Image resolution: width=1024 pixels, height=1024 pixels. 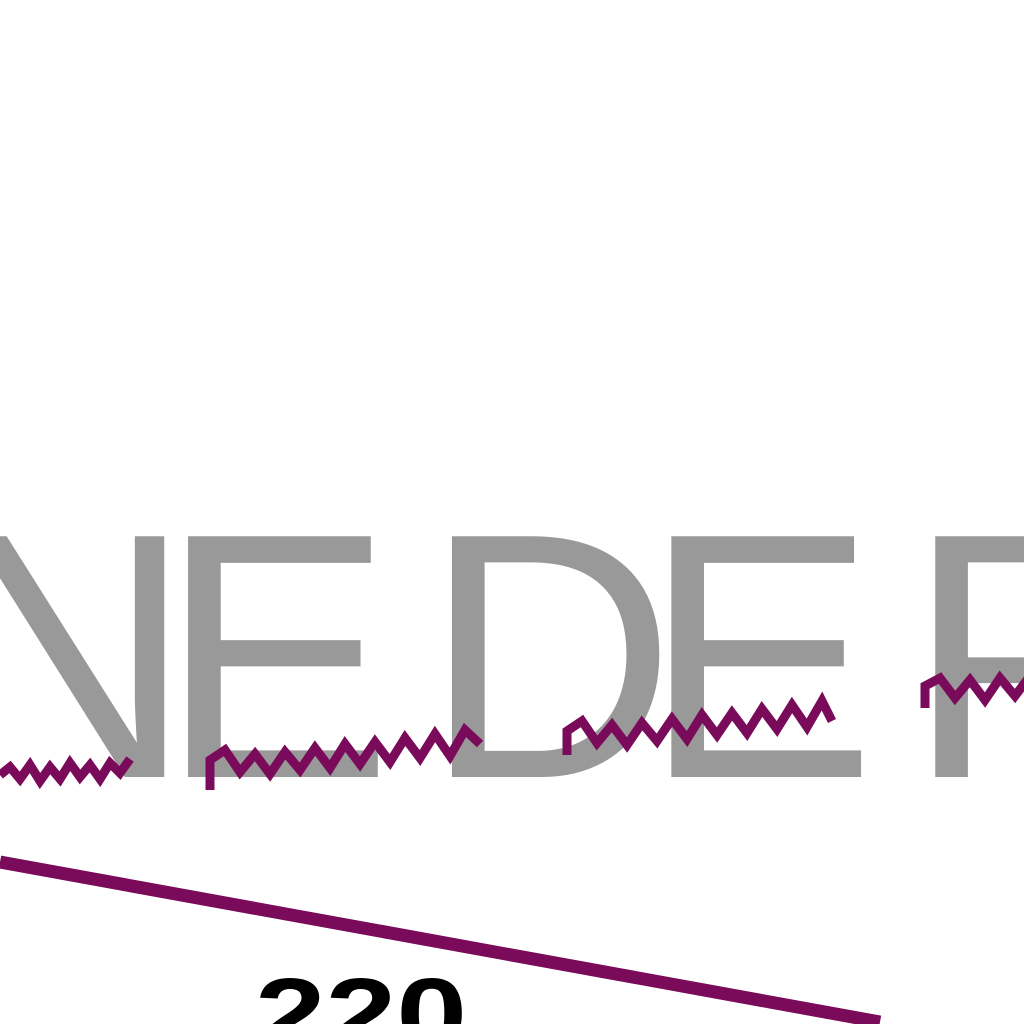 What do you see at coordinates (361, 991) in the screenshot?
I see `road-number: 220` at bounding box center [361, 991].